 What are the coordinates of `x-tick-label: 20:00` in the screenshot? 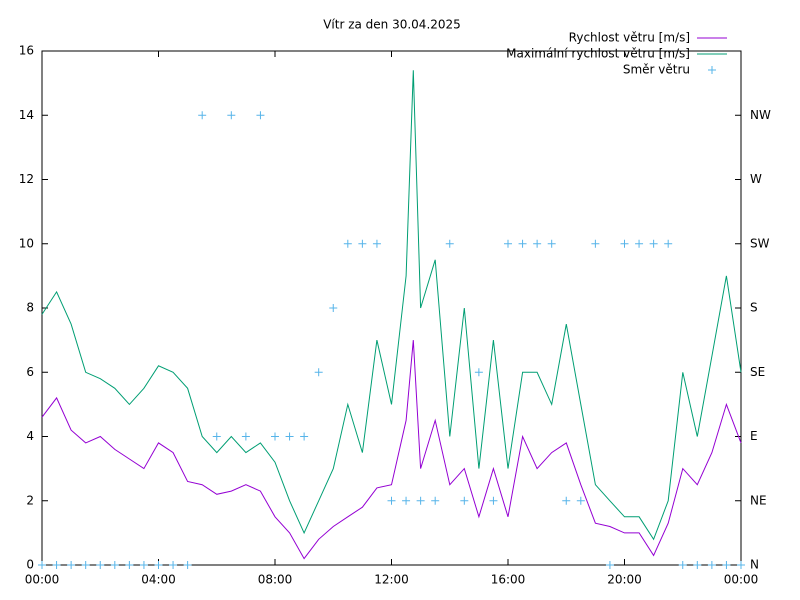 It's located at (624, 580).